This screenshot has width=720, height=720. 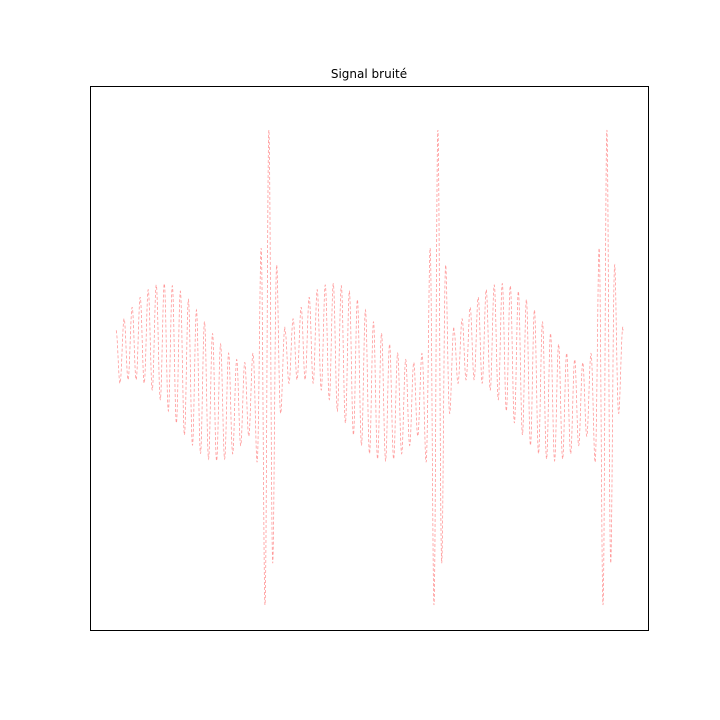 What do you see at coordinates (369, 74) in the screenshot?
I see `chart-title: Signal bruité` at bounding box center [369, 74].